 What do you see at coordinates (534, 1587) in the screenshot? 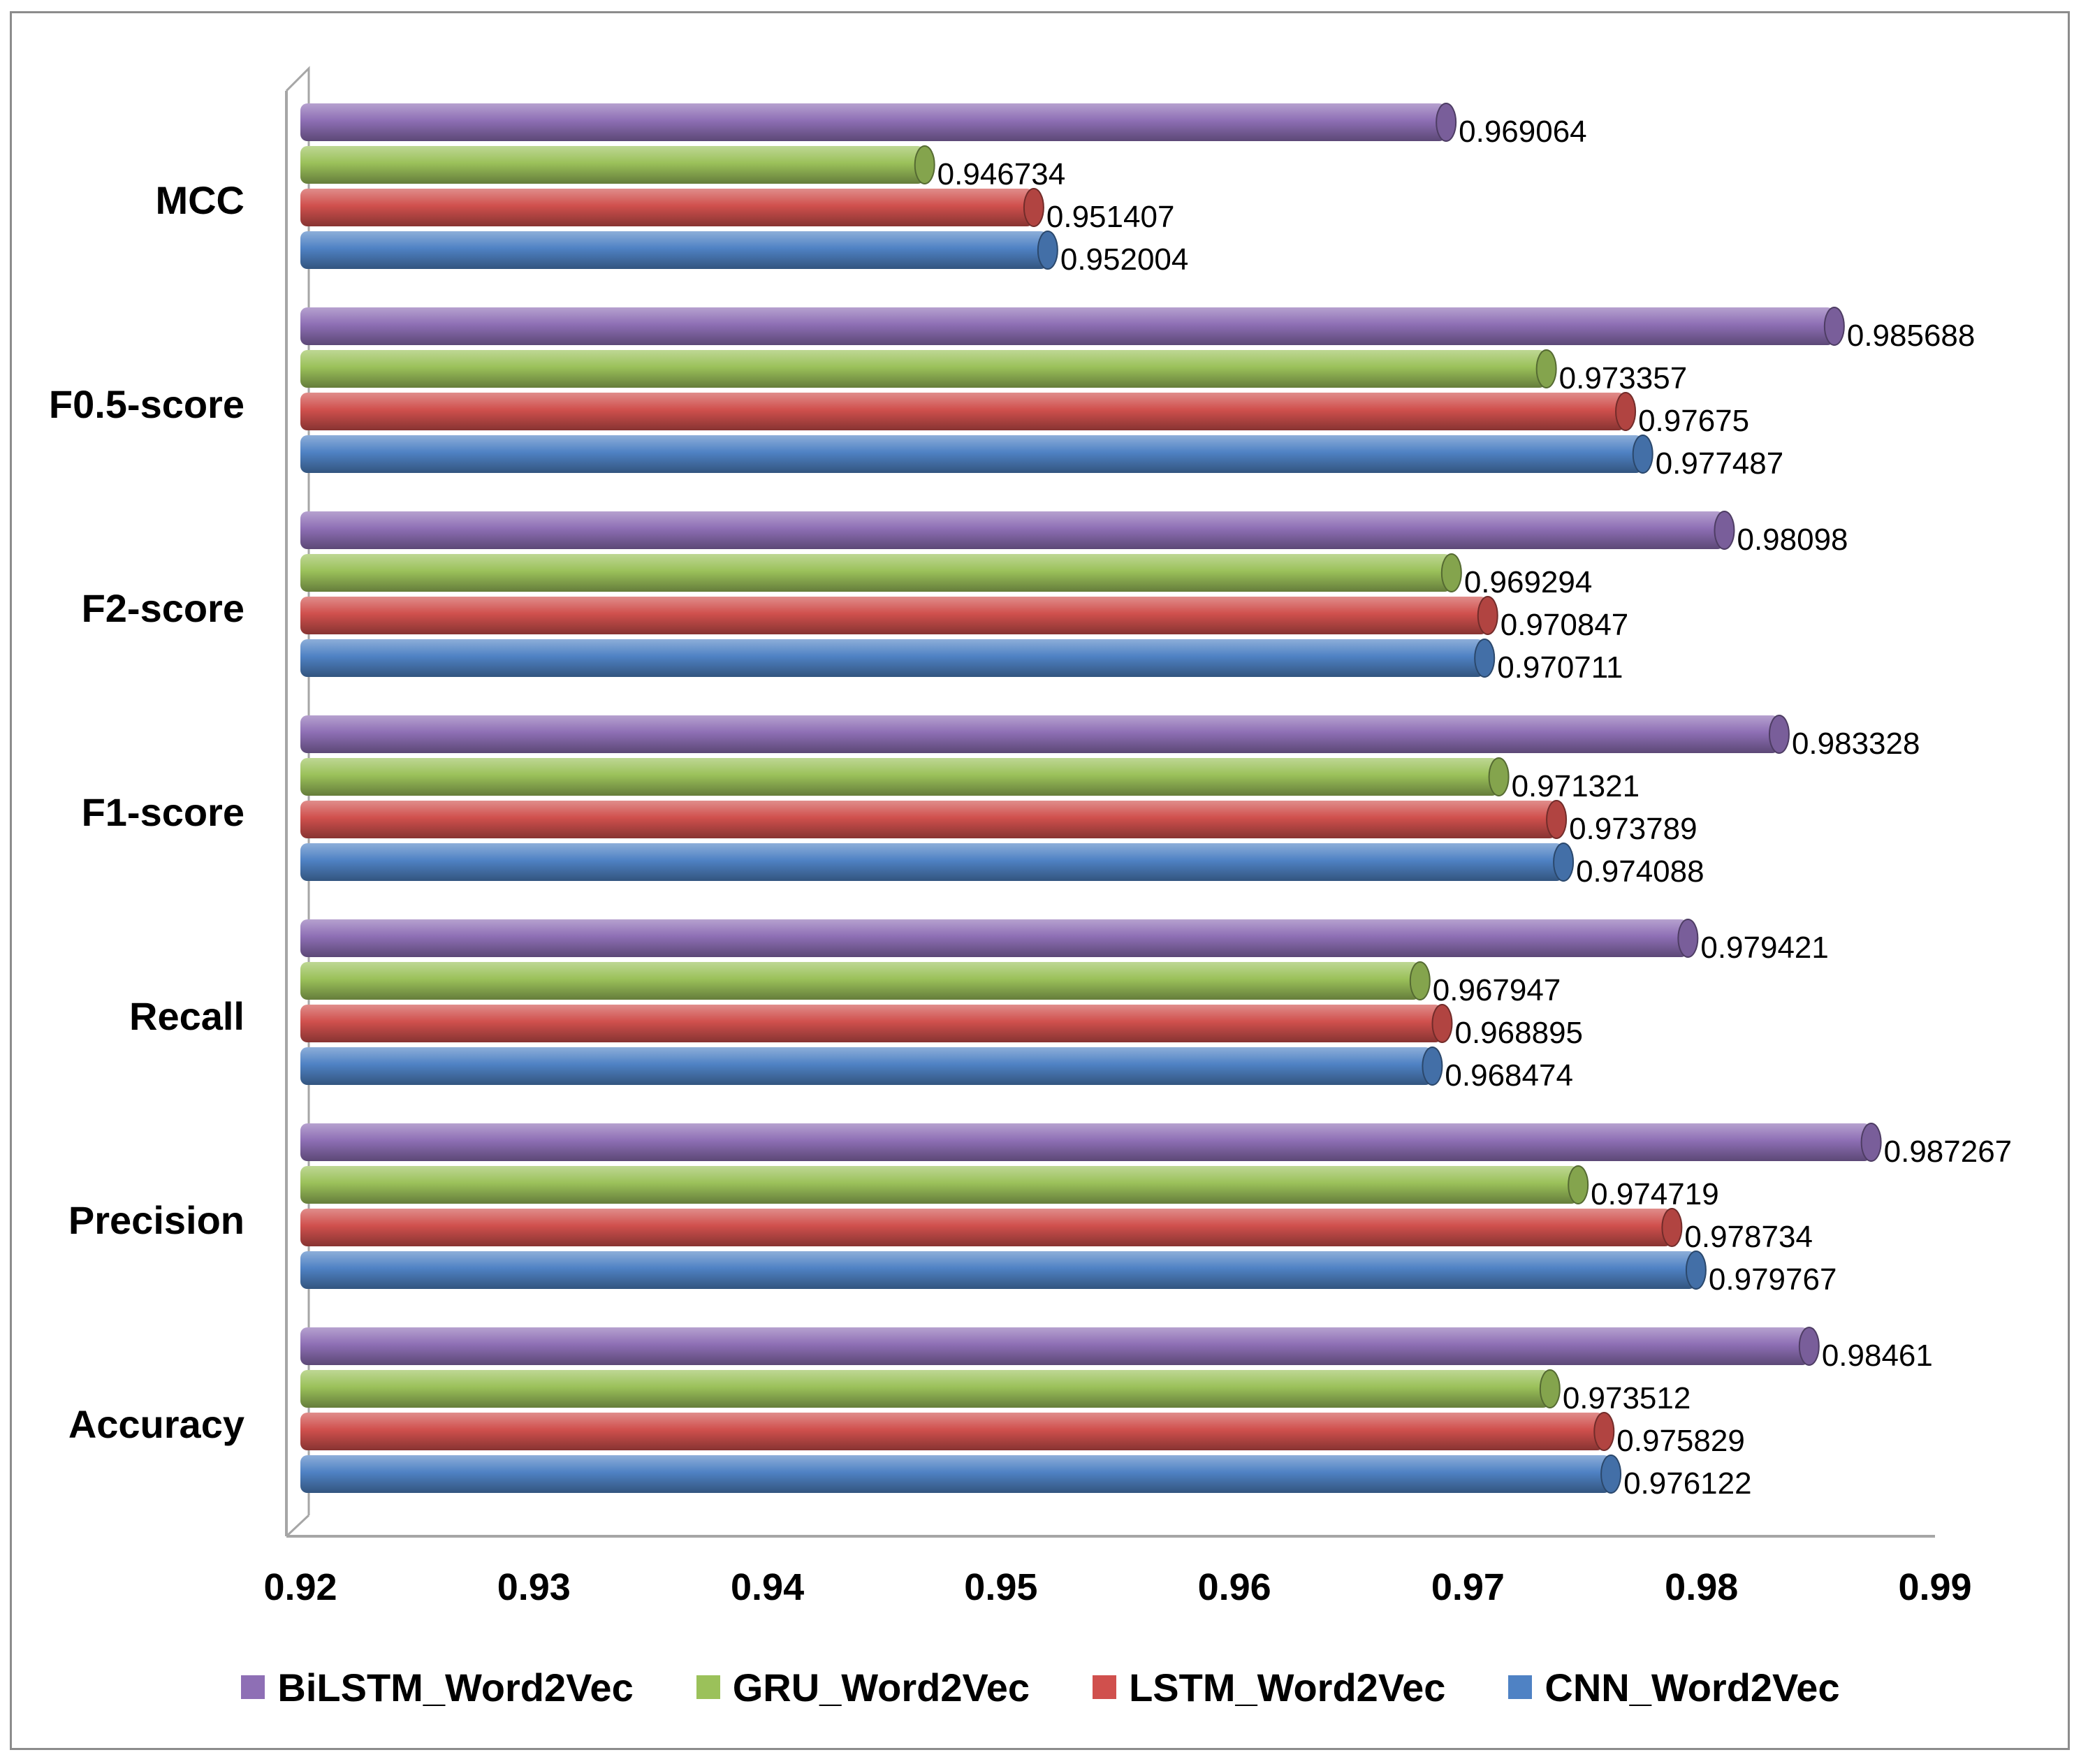
I see `x-tick-label: 0.93` at bounding box center [534, 1587].